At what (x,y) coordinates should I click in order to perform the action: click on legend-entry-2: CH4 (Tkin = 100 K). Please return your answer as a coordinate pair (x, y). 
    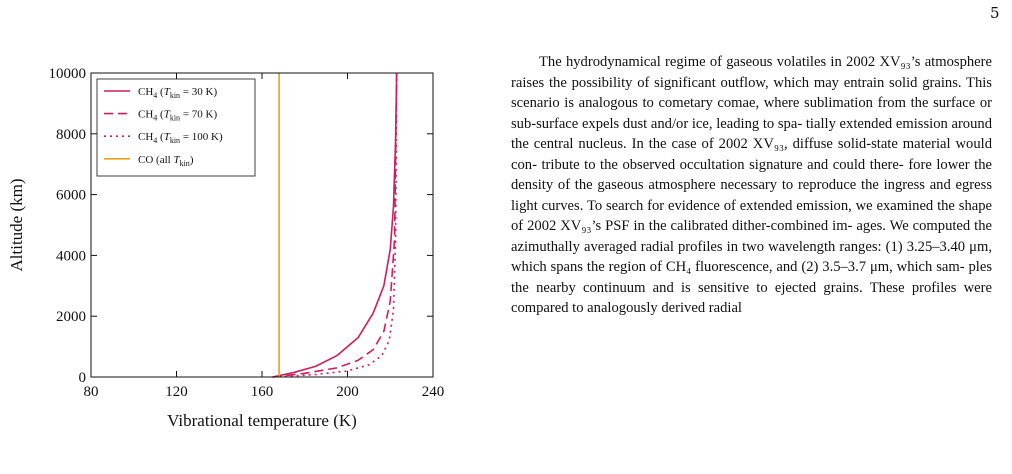
    Looking at the image, I should click on (180, 138).